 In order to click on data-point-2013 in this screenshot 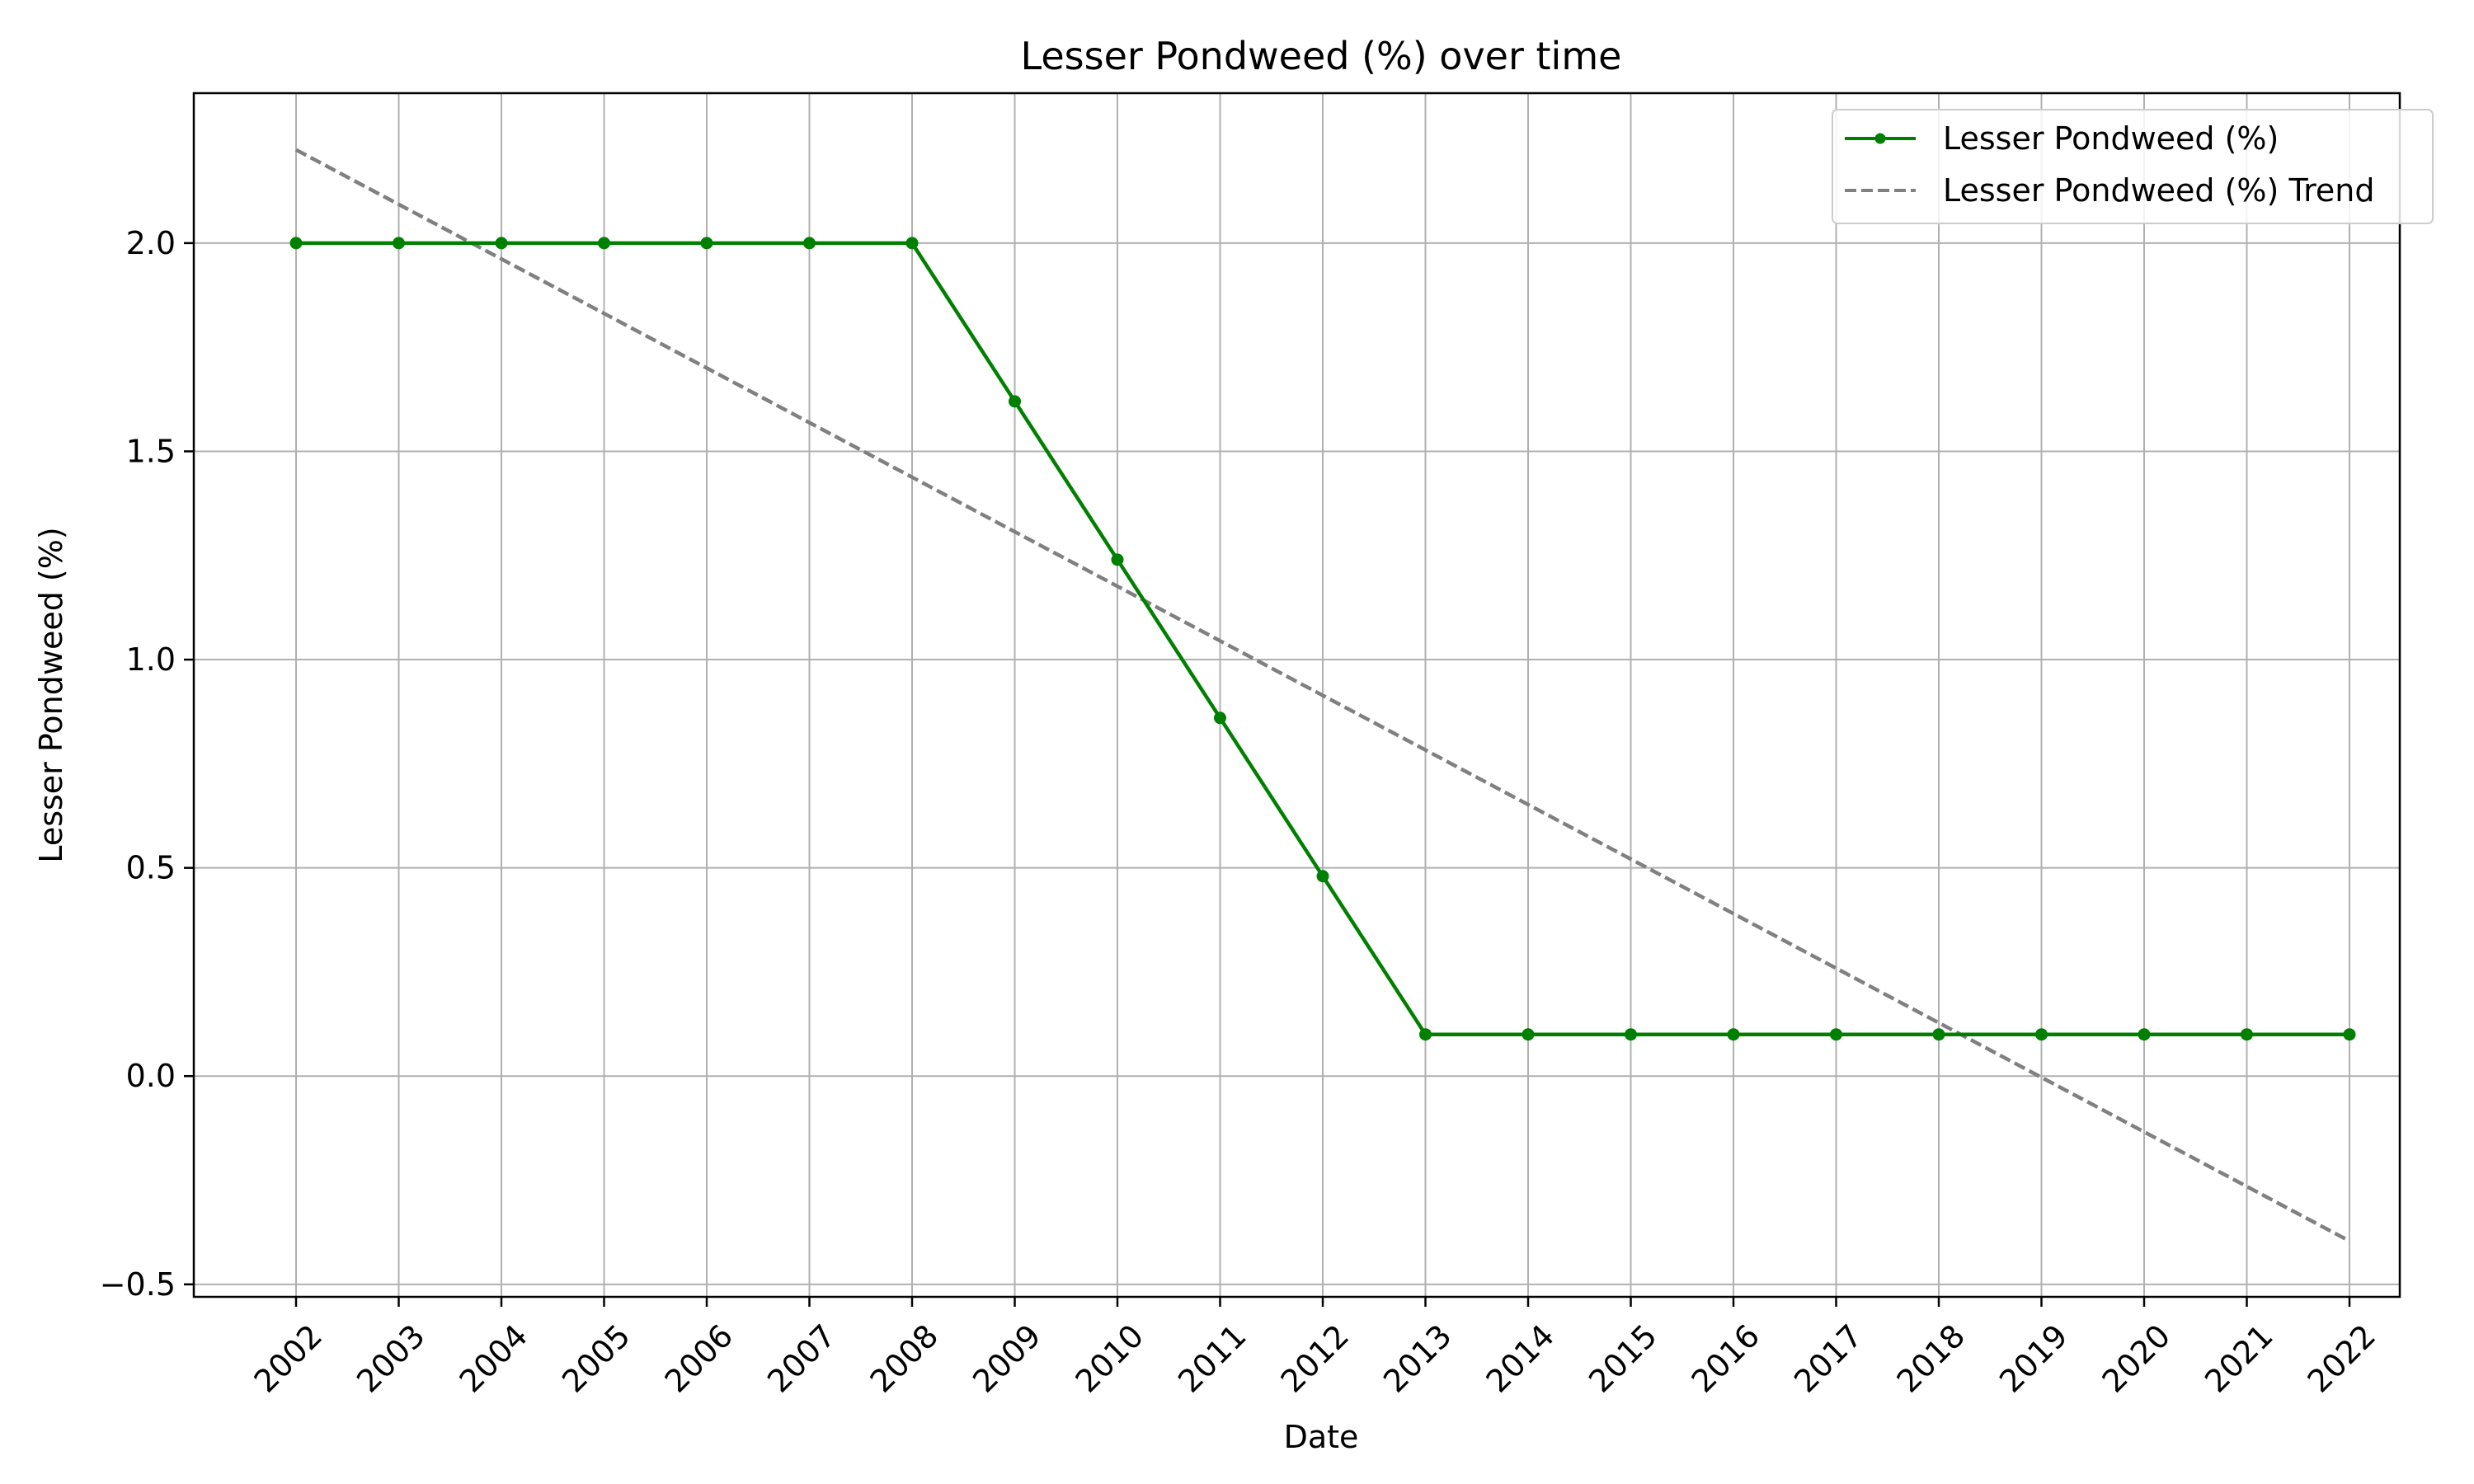, I will do `click(1425, 1034)`.